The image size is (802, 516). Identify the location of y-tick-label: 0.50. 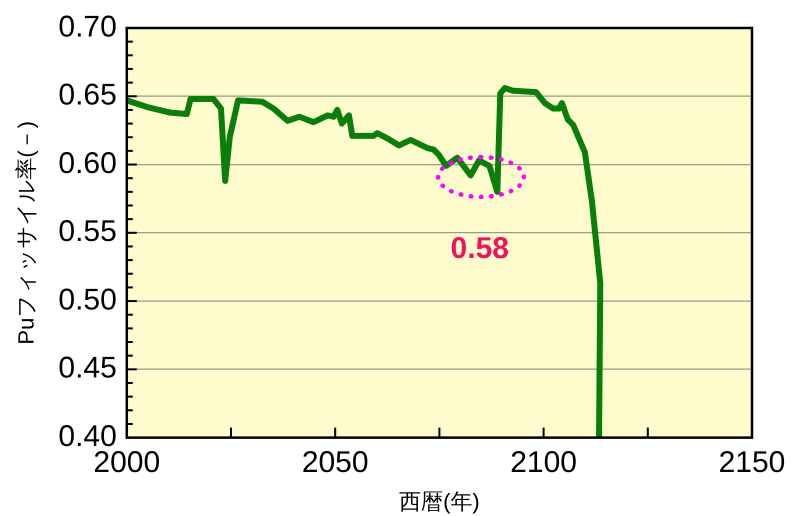
(87, 299).